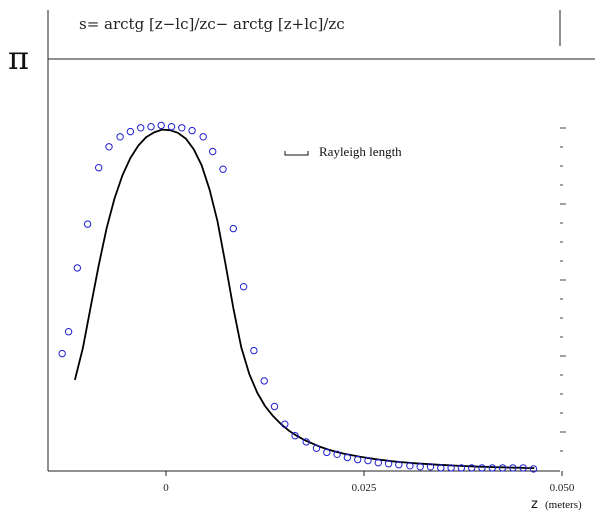 The image size is (606, 512). I want to click on legend-label: Rayleigh length, so click(360, 151).